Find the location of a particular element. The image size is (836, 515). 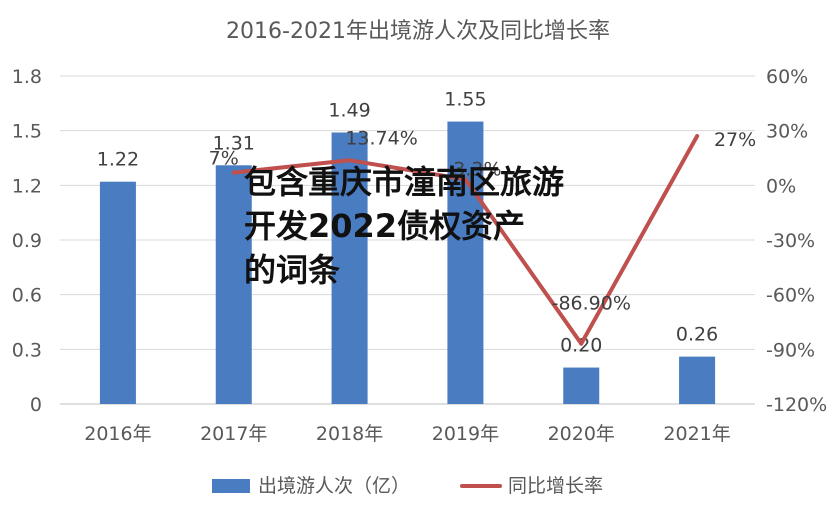

overlay-line-1: 包含重庆市潼南区旅游 is located at coordinates (404, 182).